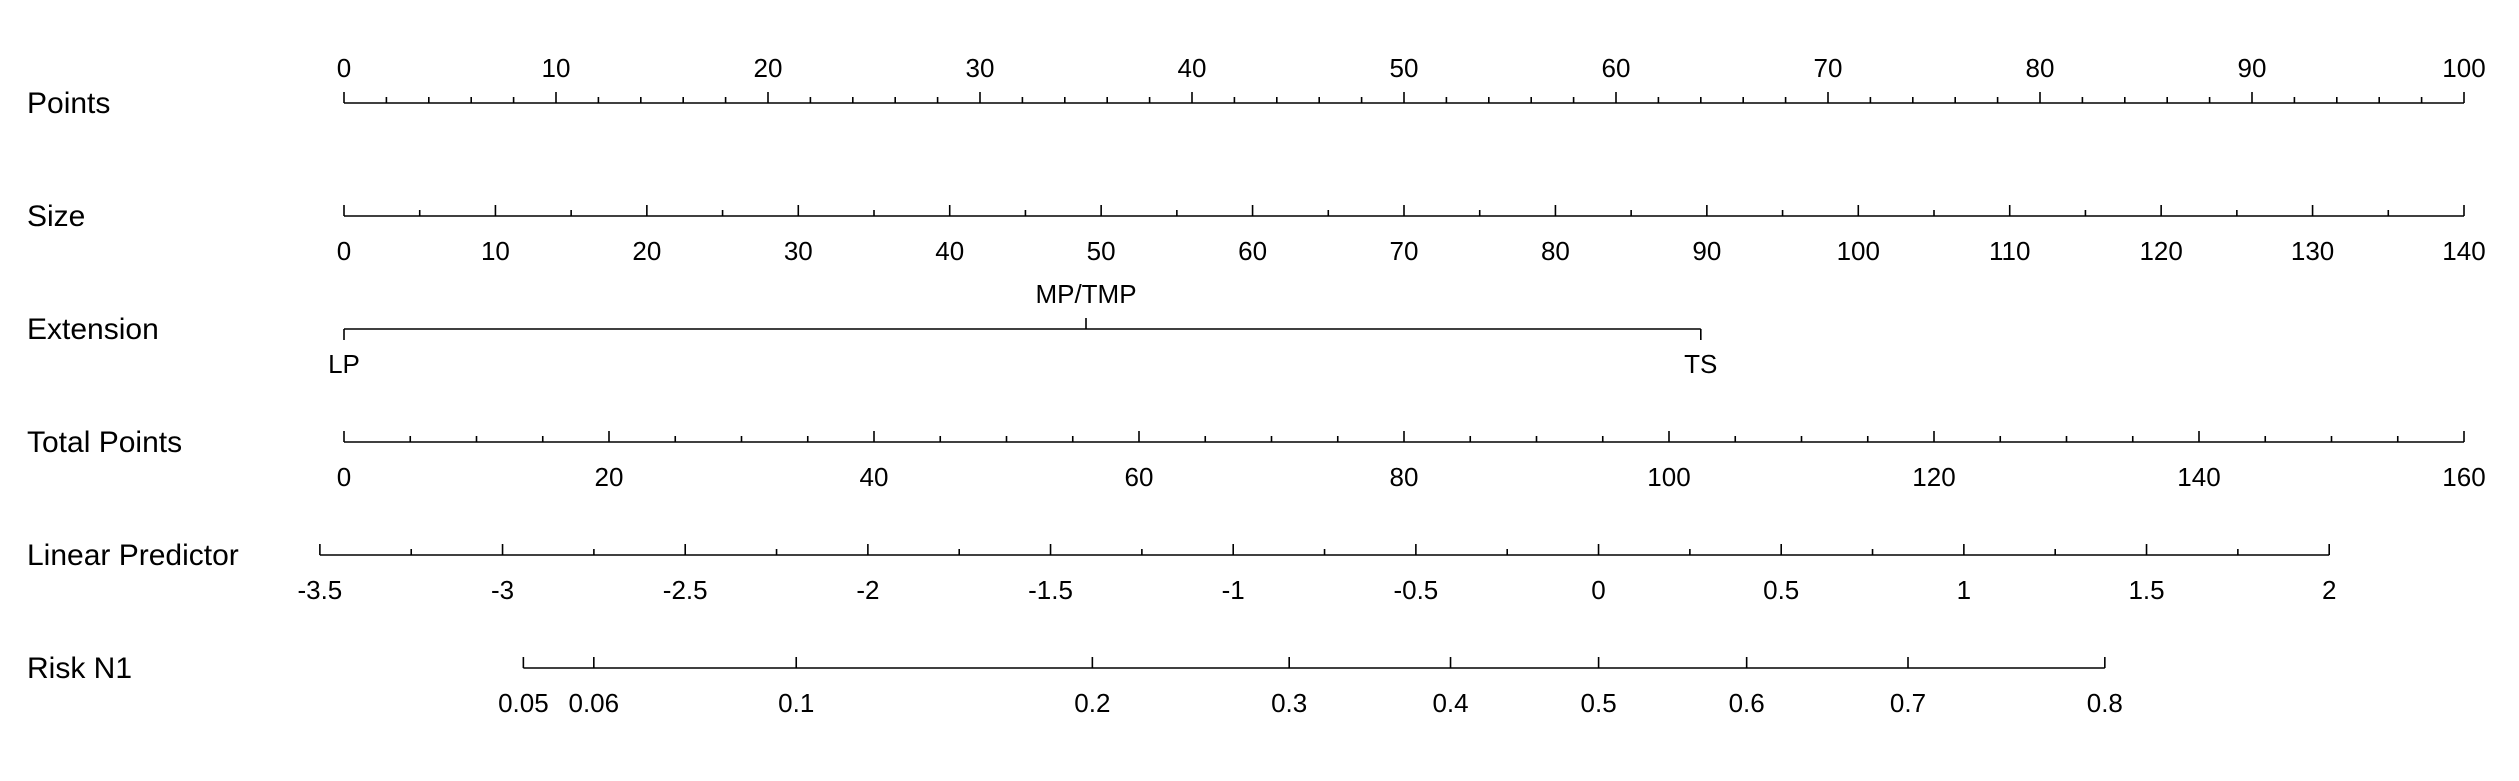 This screenshot has width=2519, height=781. I want to click on tick-label: 1.5, so click(2146, 590).